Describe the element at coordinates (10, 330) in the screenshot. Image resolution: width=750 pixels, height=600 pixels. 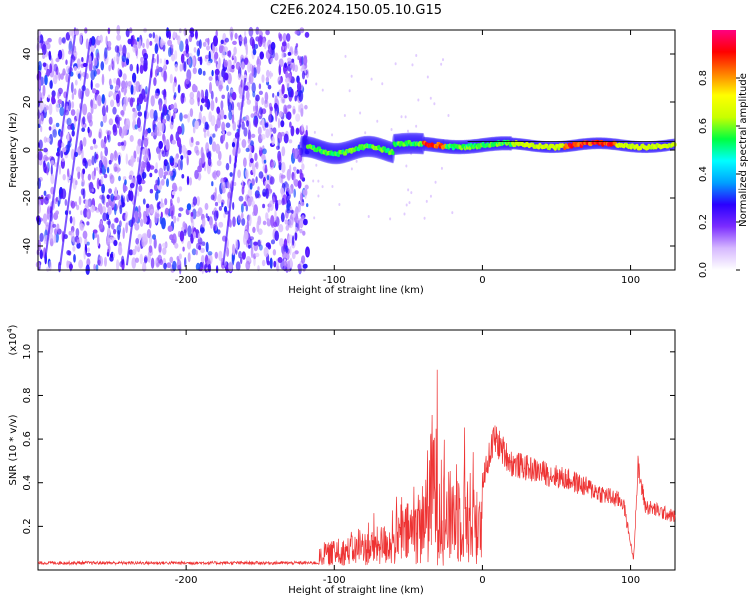
I see `snr-y-multiplier-exponent: 4` at that location.